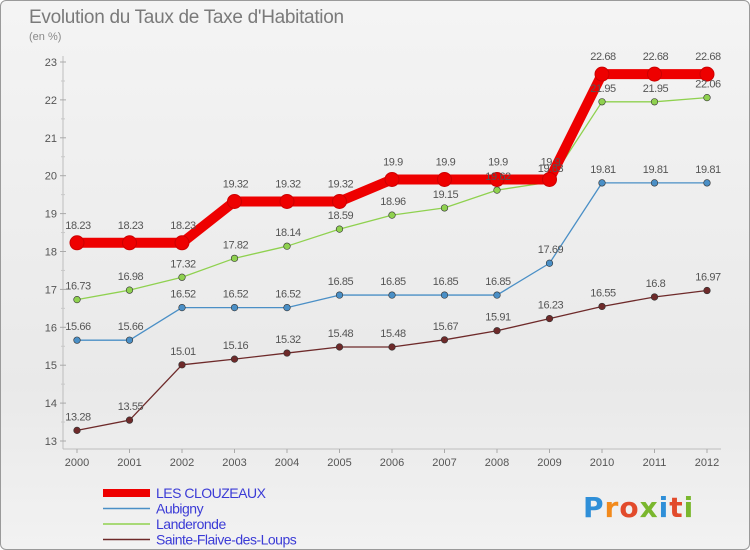  What do you see at coordinates (45, 37) in the screenshot?
I see `unit-label: (en %)` at bounding box center [45, 37].